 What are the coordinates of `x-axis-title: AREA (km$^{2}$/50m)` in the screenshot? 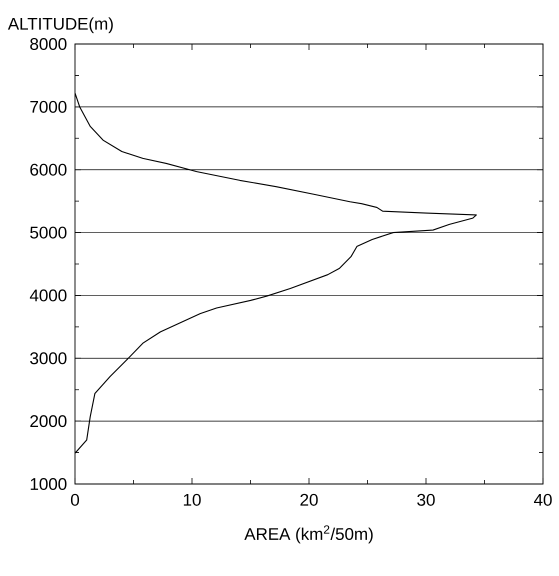 It's located at (308, 534).